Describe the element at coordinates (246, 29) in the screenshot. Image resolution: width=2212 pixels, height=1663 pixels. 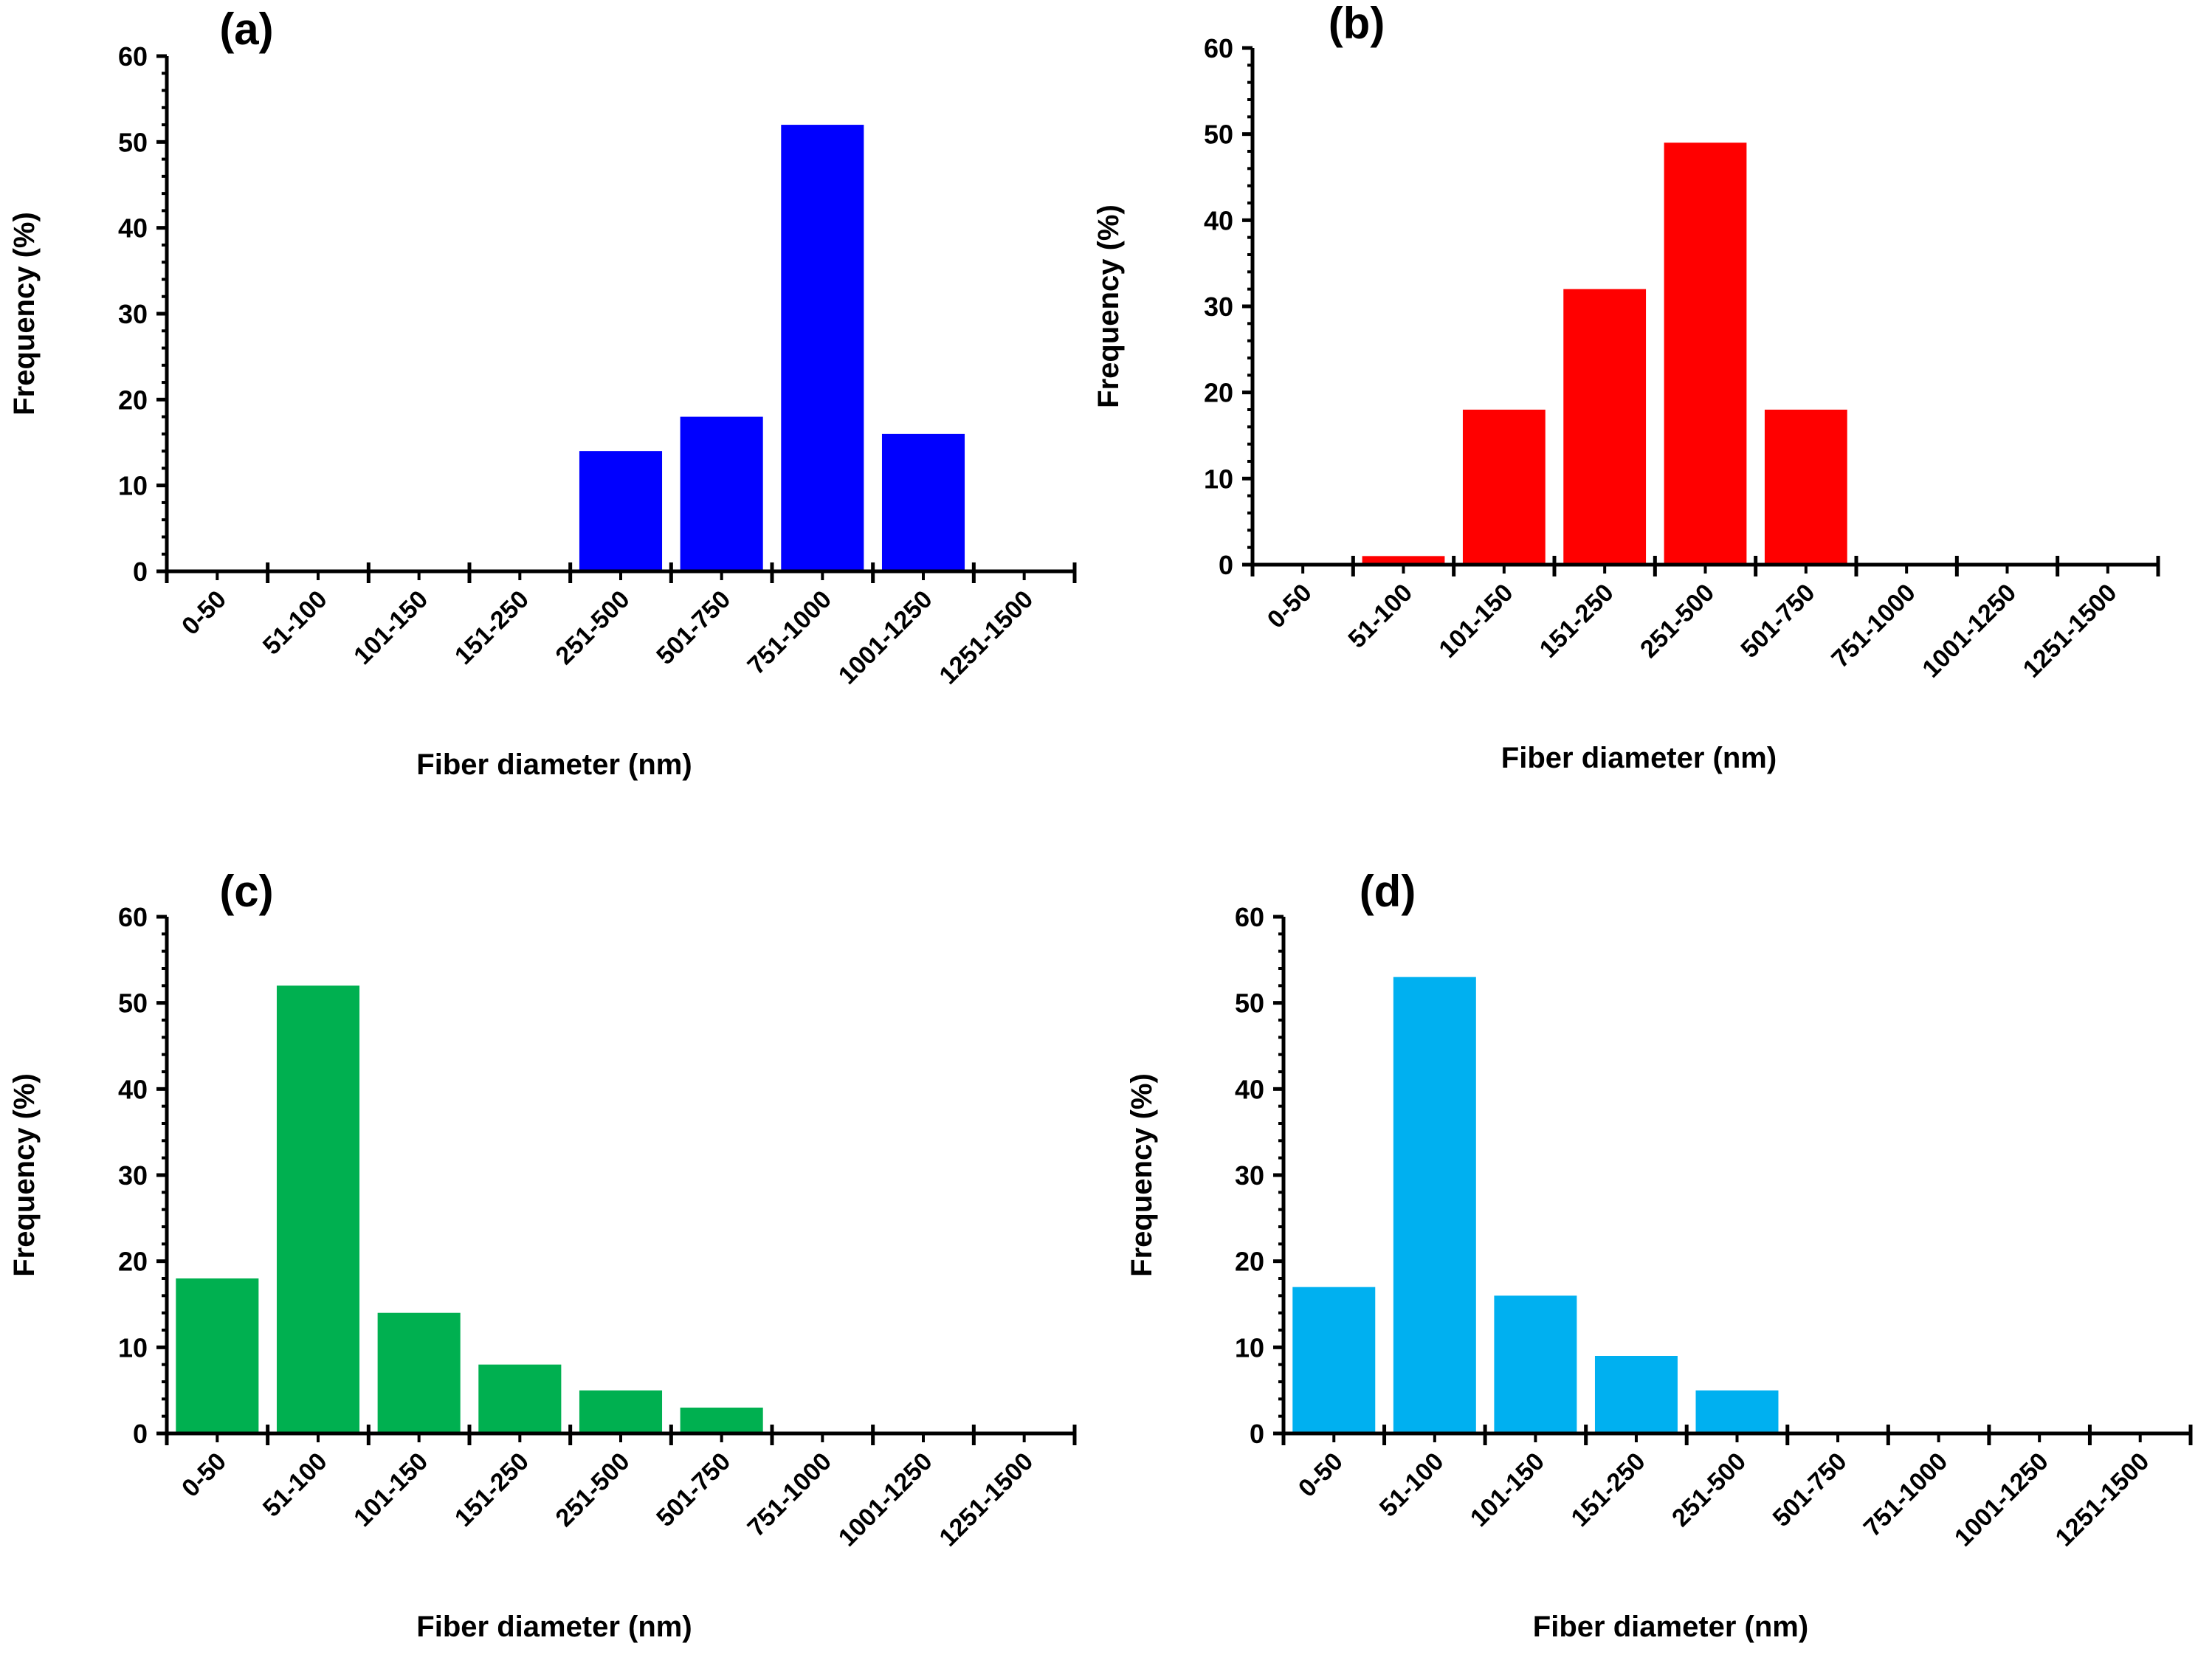
I see `panel-title: (a)` at that location.